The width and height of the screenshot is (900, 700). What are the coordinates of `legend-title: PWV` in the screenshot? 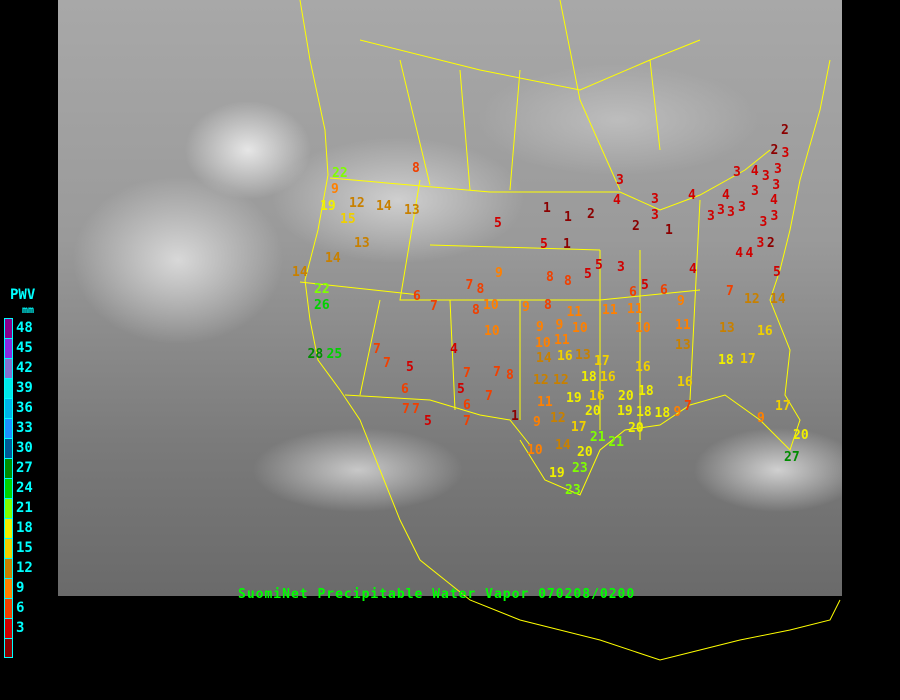 It's located at (23, 295).